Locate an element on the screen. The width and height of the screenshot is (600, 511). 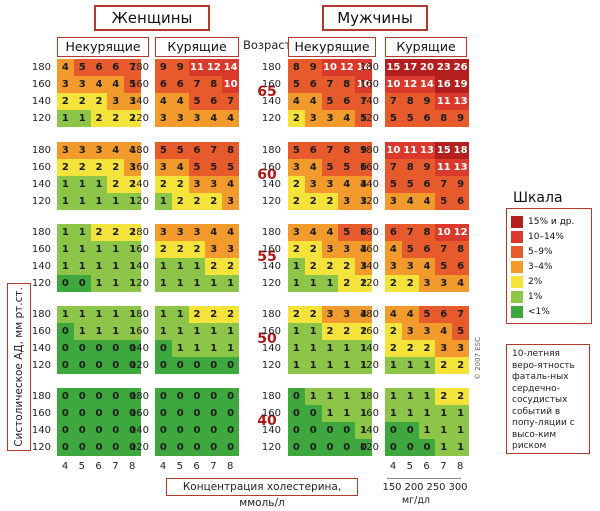
risk-grid-women-smoking-65: 9 9 11 12 14 6 6 7 8 10 4 4 5 6 7 3 3 3 4 4 is located at coordinates (197, 93).